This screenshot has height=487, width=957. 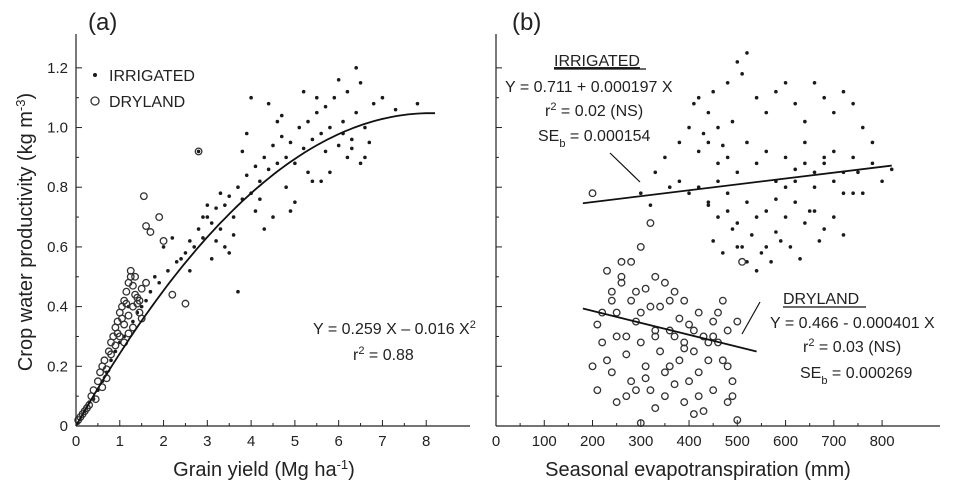 I want to click on fit-line-dryland, so click(x=669, y=330).